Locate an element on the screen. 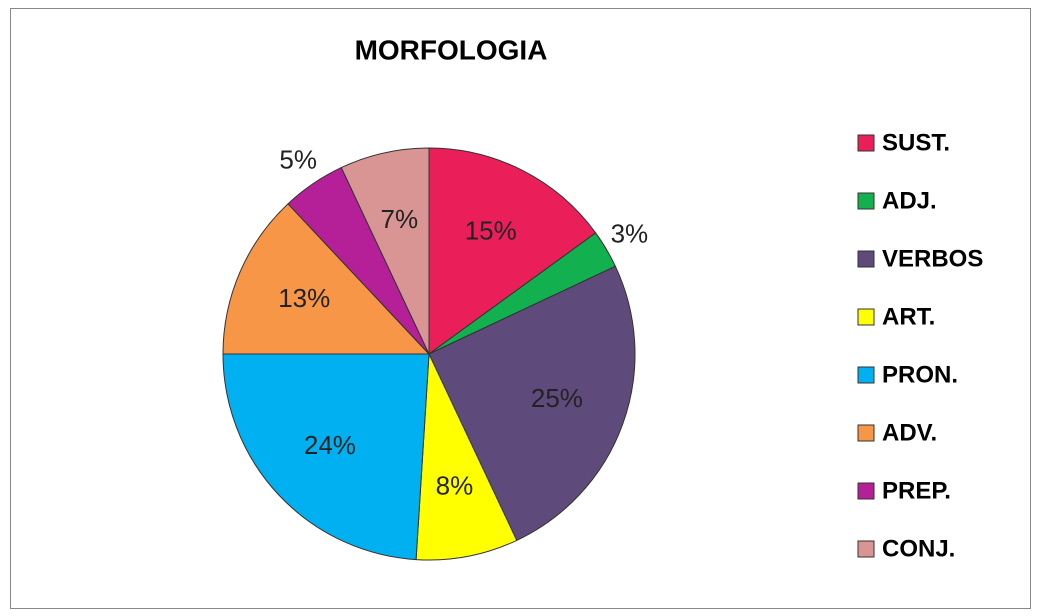  legend-label: PRON. is located at coordinates (920, 374).